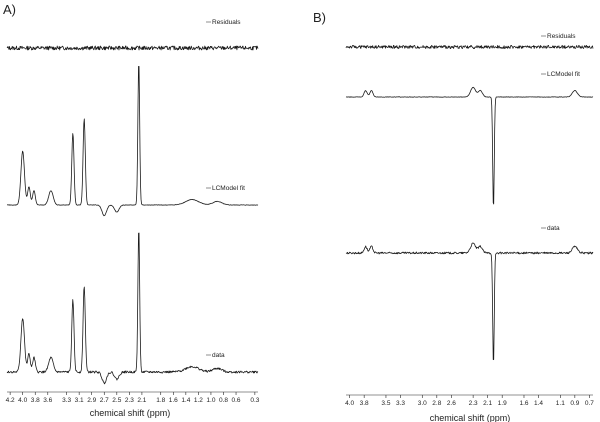 This screenshot has height=422, width=600. What do you see at coordinates (561, 36) in the screenshot?
I see `panel-b-residuals-legend-label: Residuals` at bounding box center [561, 36].